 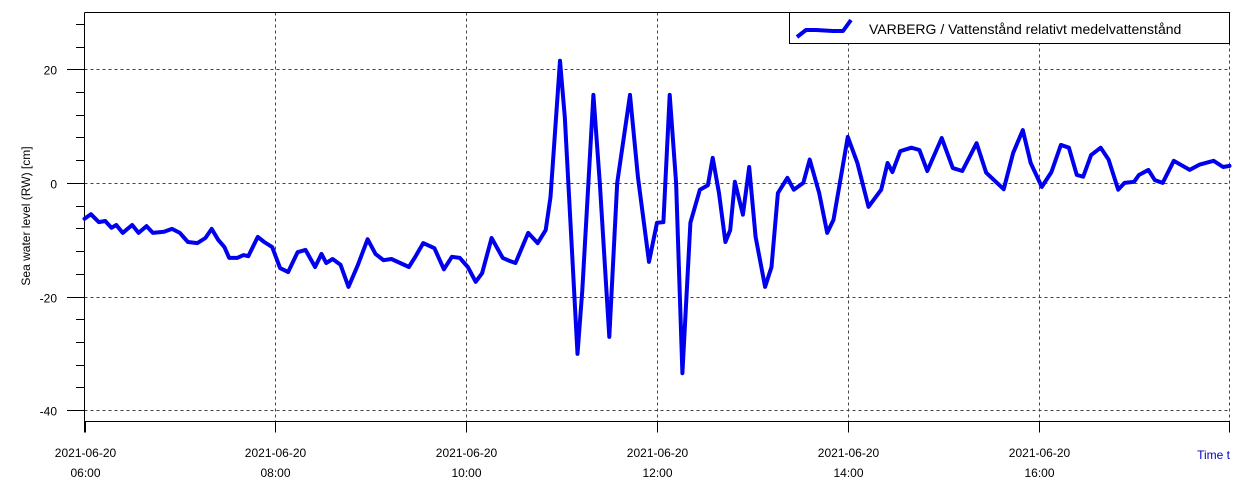 I want to click on x-tick-time-label: 06:00, so click(x=85, y=473).